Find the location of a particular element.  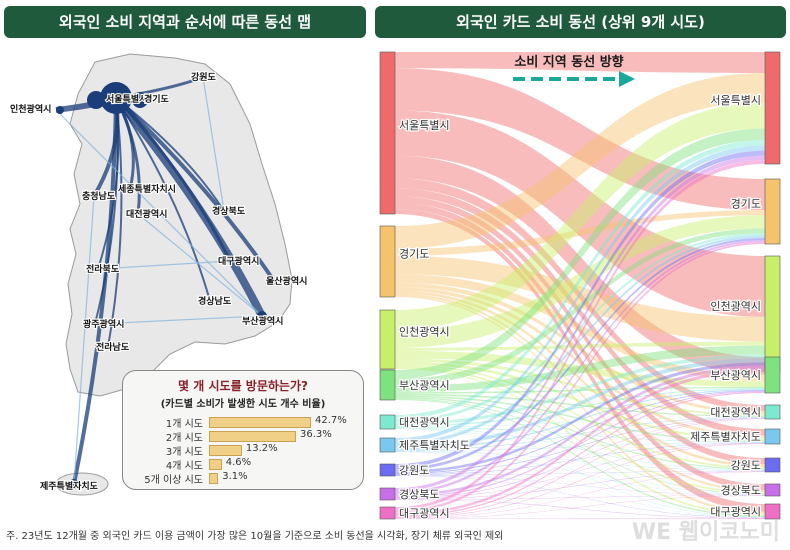

region-label: 전라남도 is located at coordinates (113, 347).